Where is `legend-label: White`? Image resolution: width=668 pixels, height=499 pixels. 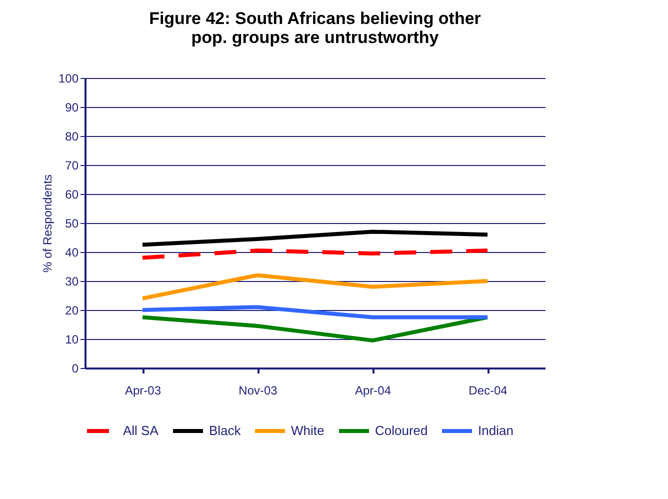
legend-label: White is located at coordinates (307, 430).